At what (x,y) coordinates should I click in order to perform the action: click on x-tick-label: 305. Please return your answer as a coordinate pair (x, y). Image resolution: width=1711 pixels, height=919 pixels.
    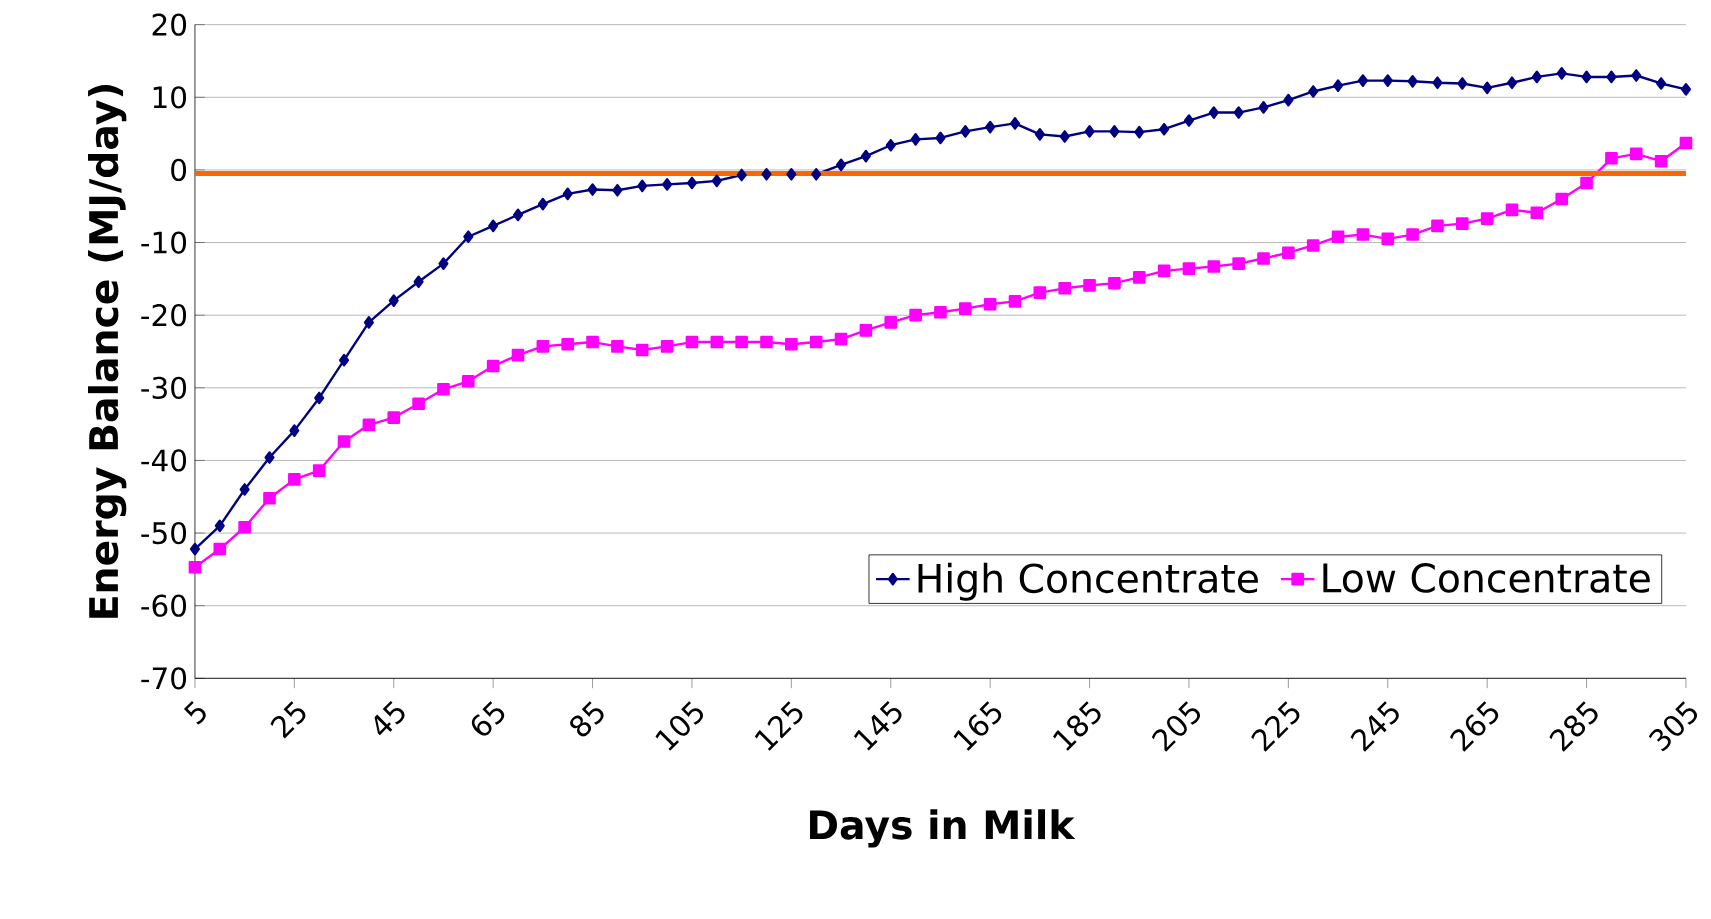
    Looking at the image, I should click on (1673, 726).